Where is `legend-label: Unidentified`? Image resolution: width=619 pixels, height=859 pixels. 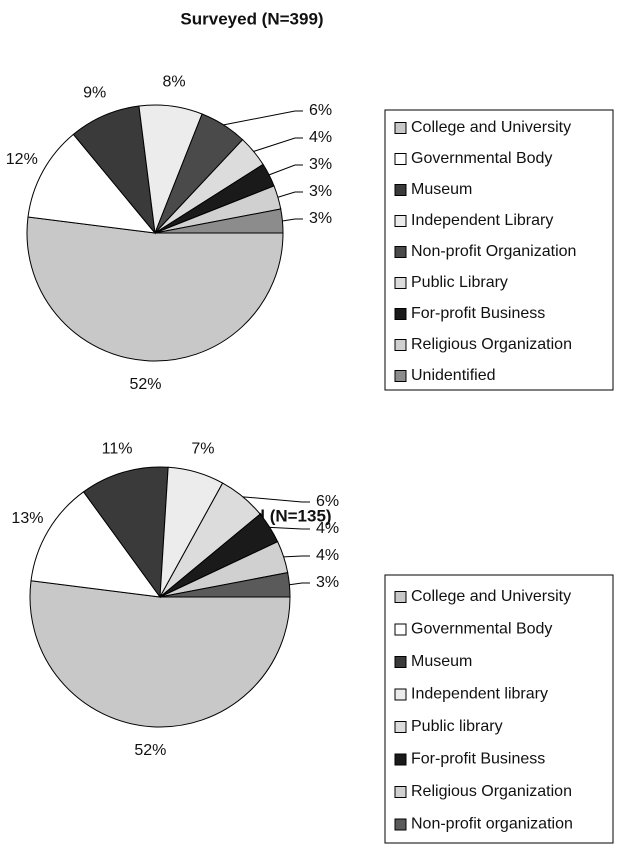
legend-label: Unidentified is located at coordinates (453, 375).